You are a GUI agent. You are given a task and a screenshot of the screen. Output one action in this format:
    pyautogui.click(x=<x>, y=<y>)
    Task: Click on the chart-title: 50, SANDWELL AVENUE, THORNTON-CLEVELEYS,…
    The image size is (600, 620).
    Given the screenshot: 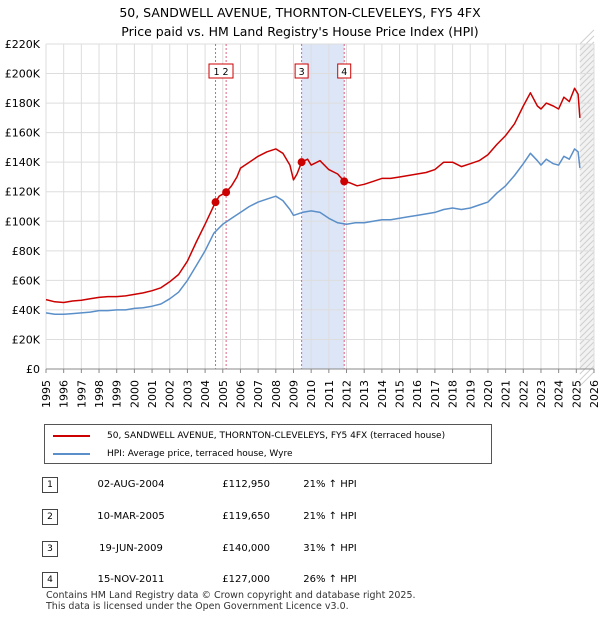 What is the action you would take?
    pyautogui.click(x=300, y=22)
    